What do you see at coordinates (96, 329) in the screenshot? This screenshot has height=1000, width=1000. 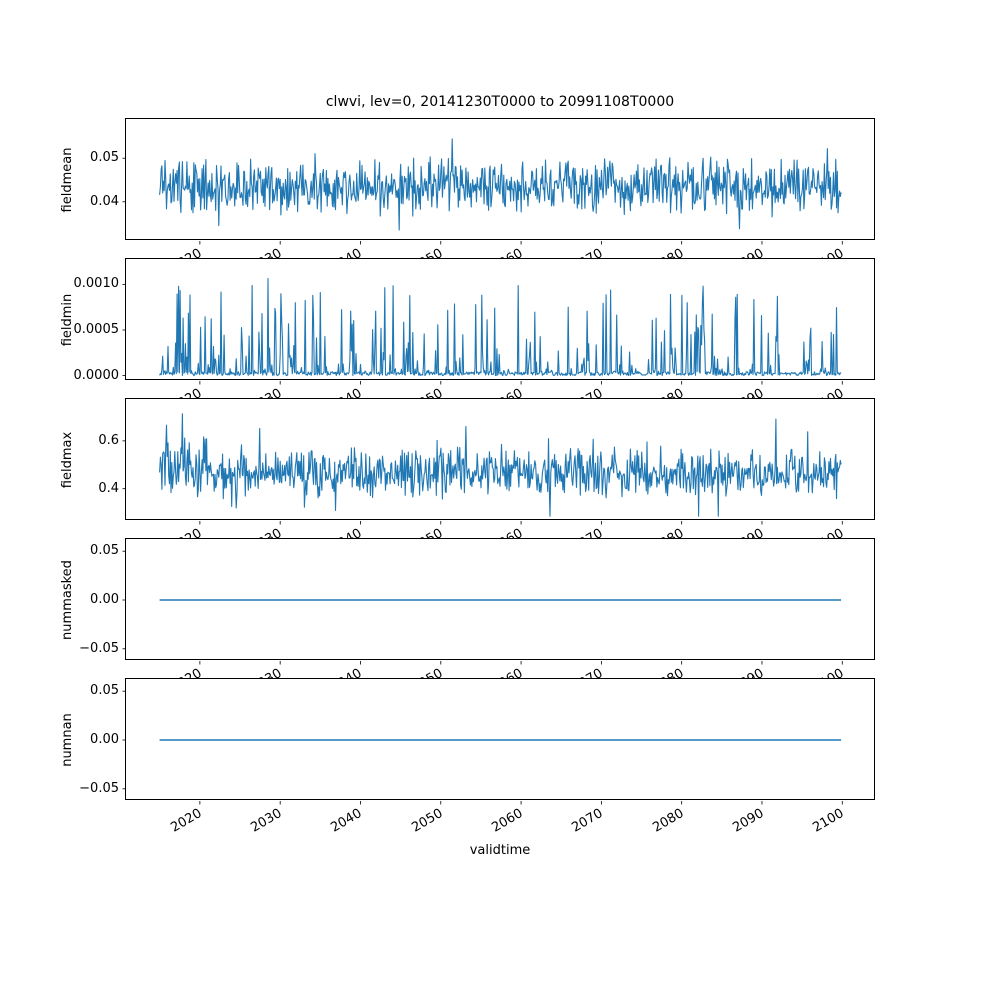 I see `y-tick-label: 0.0005` at bounding box center [96, 329].